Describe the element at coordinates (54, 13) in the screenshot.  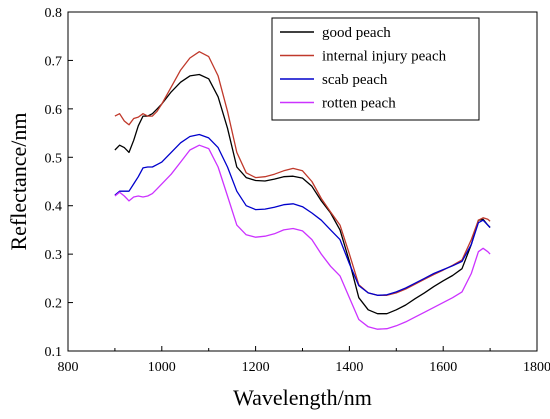
I see `y-tick-label-0.8: 0.8` at that location.